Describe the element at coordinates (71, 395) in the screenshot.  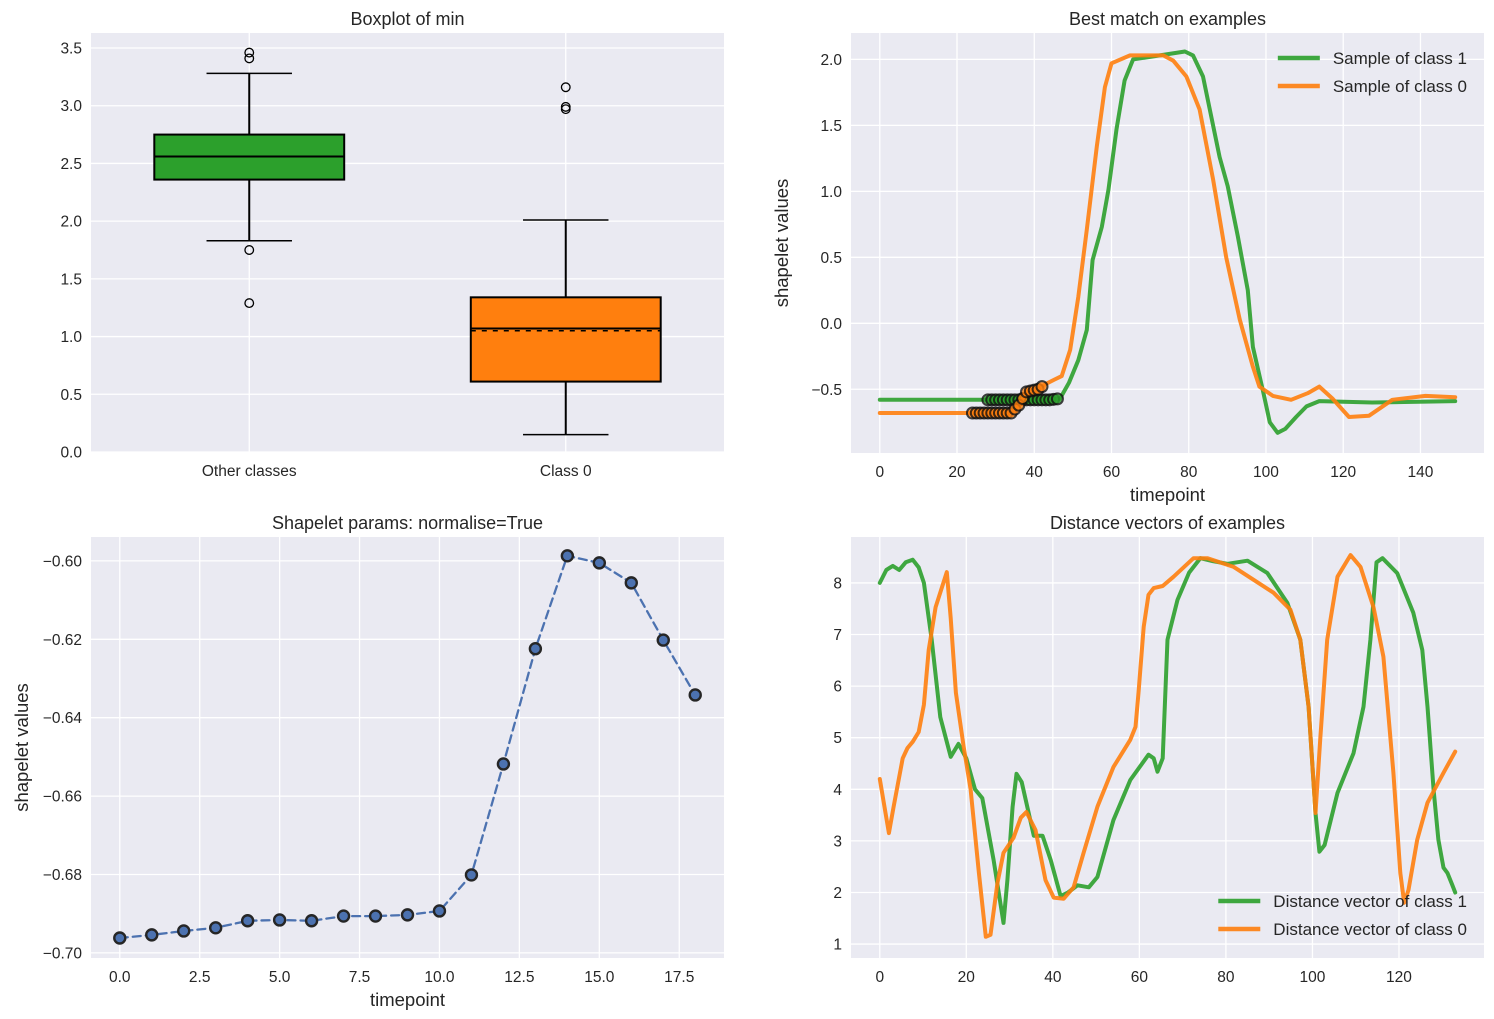
I see `y-tick-label: 0.5` at that location.